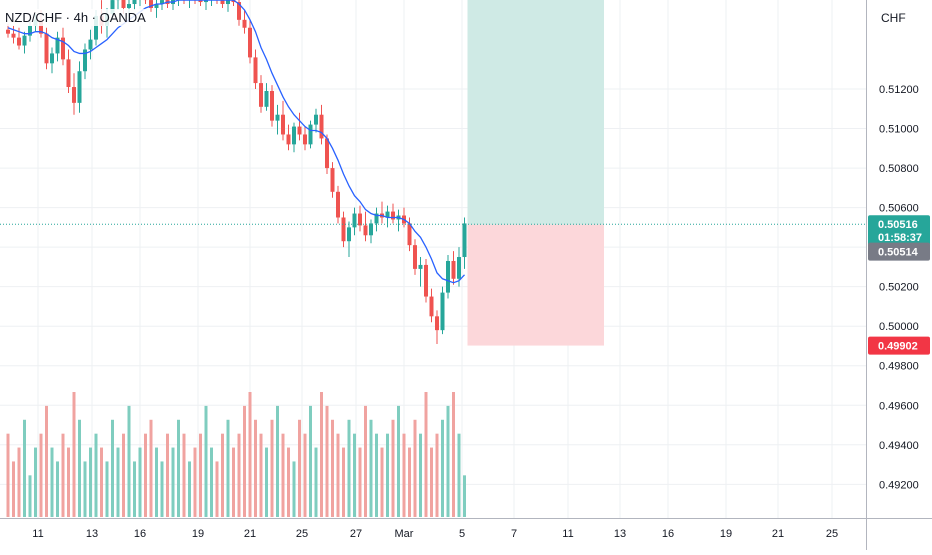  What do you see at coordinates (567, 534) in the screenshot?
I see `x-tick-label: 11` at bounding box center [567, 534].